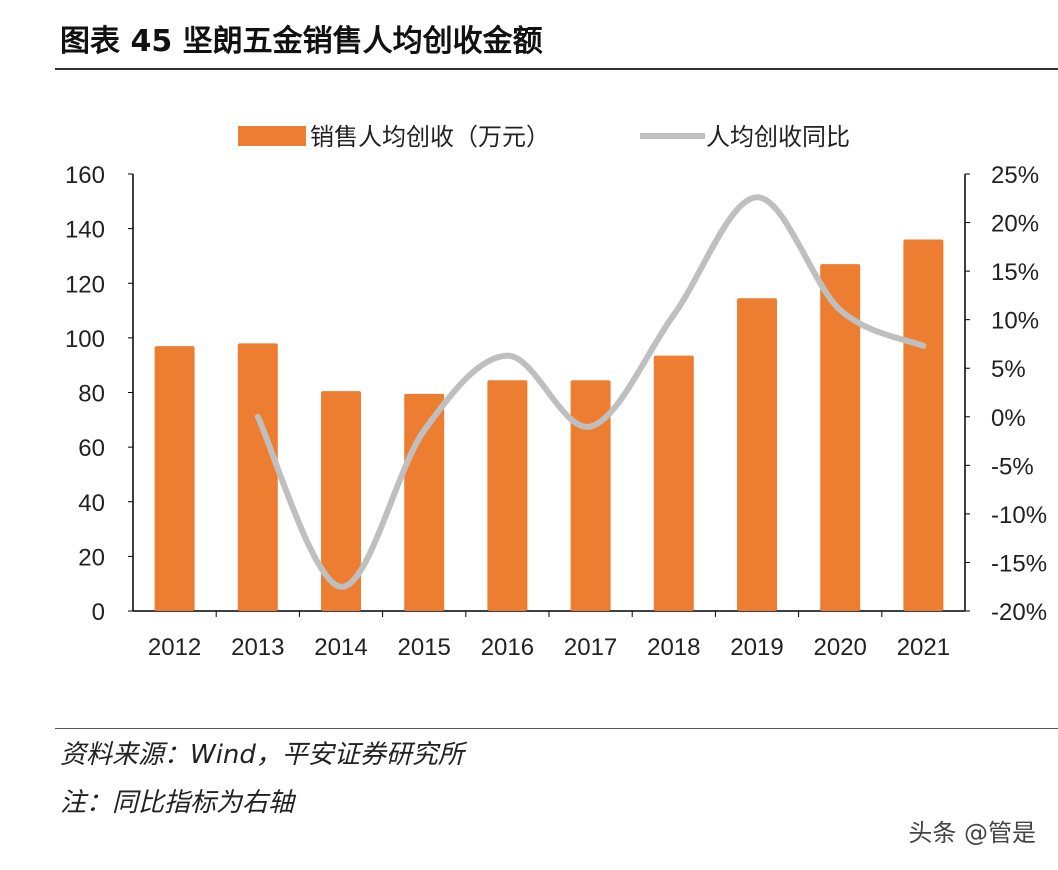  Describe the element at coordinates (923, 425) in the screenshot. I see `bar-2021` at that location.